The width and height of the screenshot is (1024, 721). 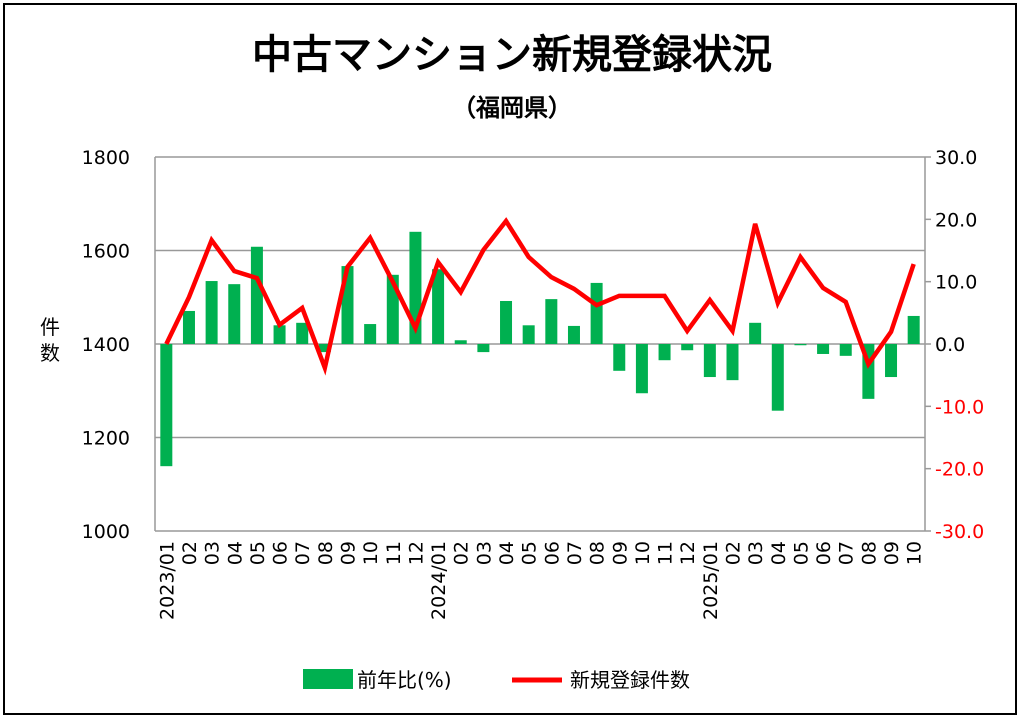 I want to click on x-tick-label: 2023/01, so click(x=167, y=580).